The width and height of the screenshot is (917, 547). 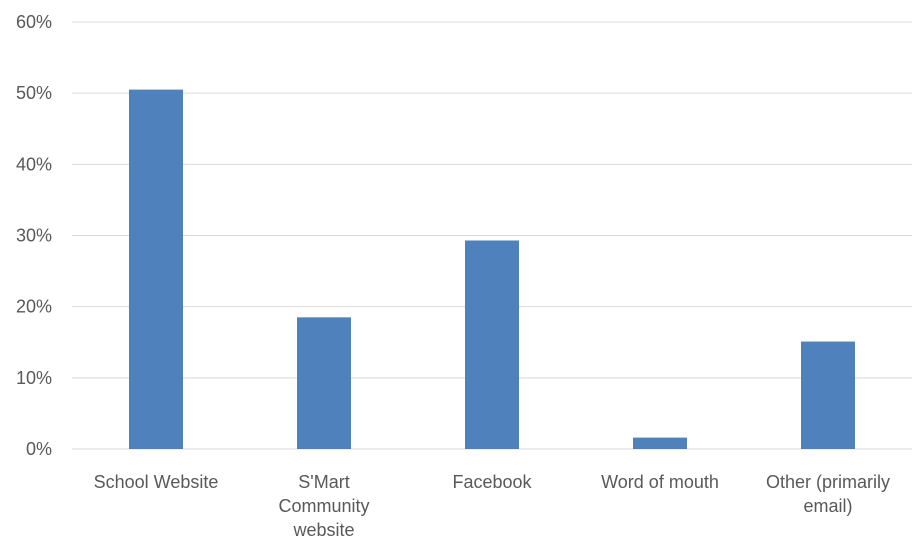 I want to click on x-category-label-line: Other (primarily, so click(x=828, y=482).